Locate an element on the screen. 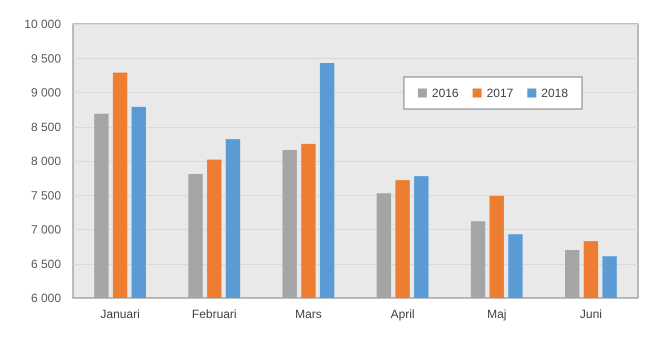 The width and height of the screenshot is (659, 340). y-tick-label: 6 500 is located at coordinates (46, 263).